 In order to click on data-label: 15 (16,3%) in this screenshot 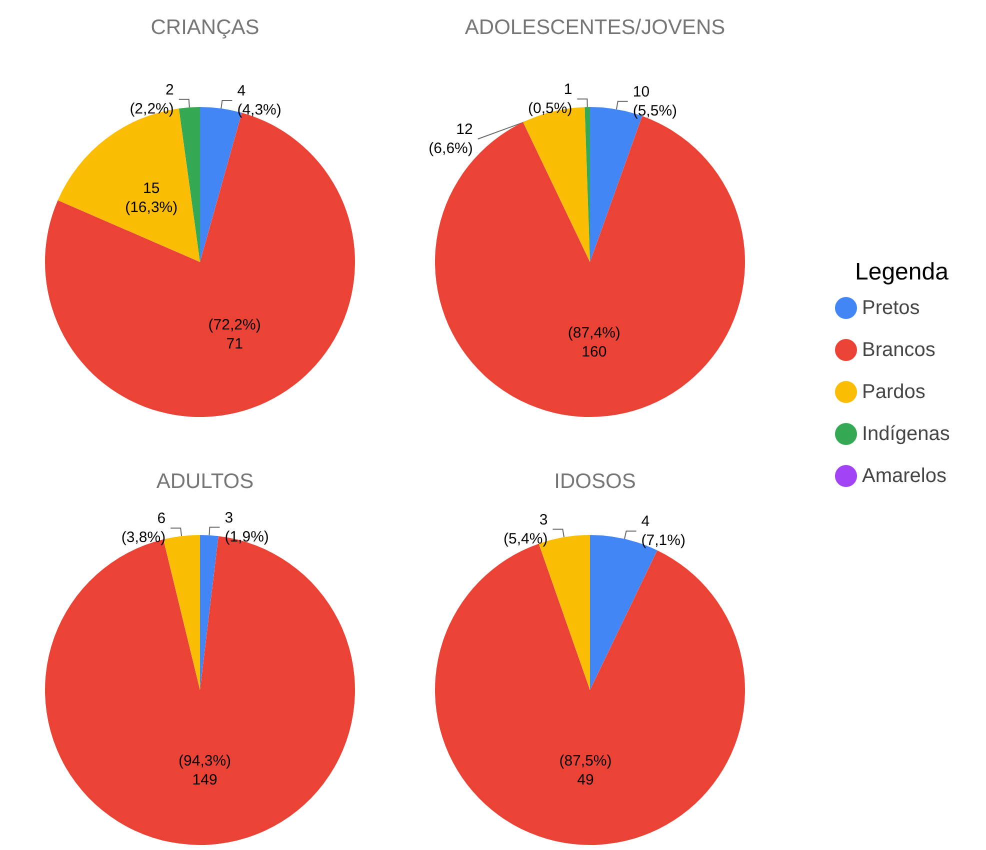, I will do `click(151, 198)`.